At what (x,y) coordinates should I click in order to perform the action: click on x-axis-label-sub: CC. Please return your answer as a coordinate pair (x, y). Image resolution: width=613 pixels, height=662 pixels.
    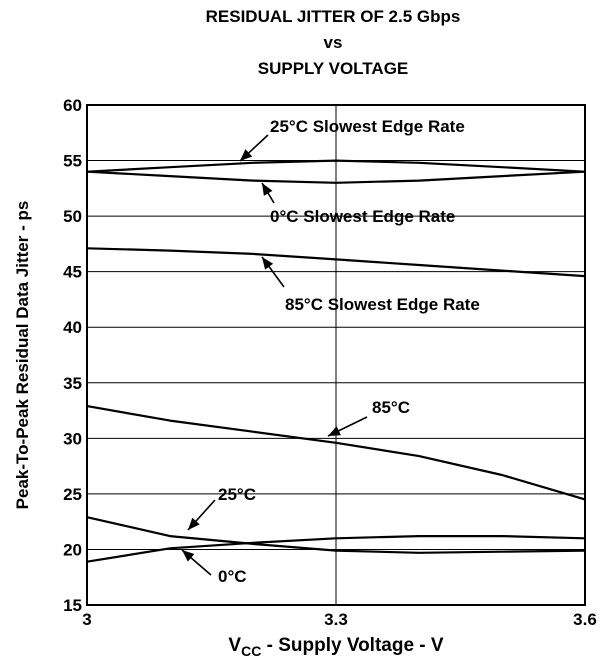
    Looking at the image, I should click on (251, 651).